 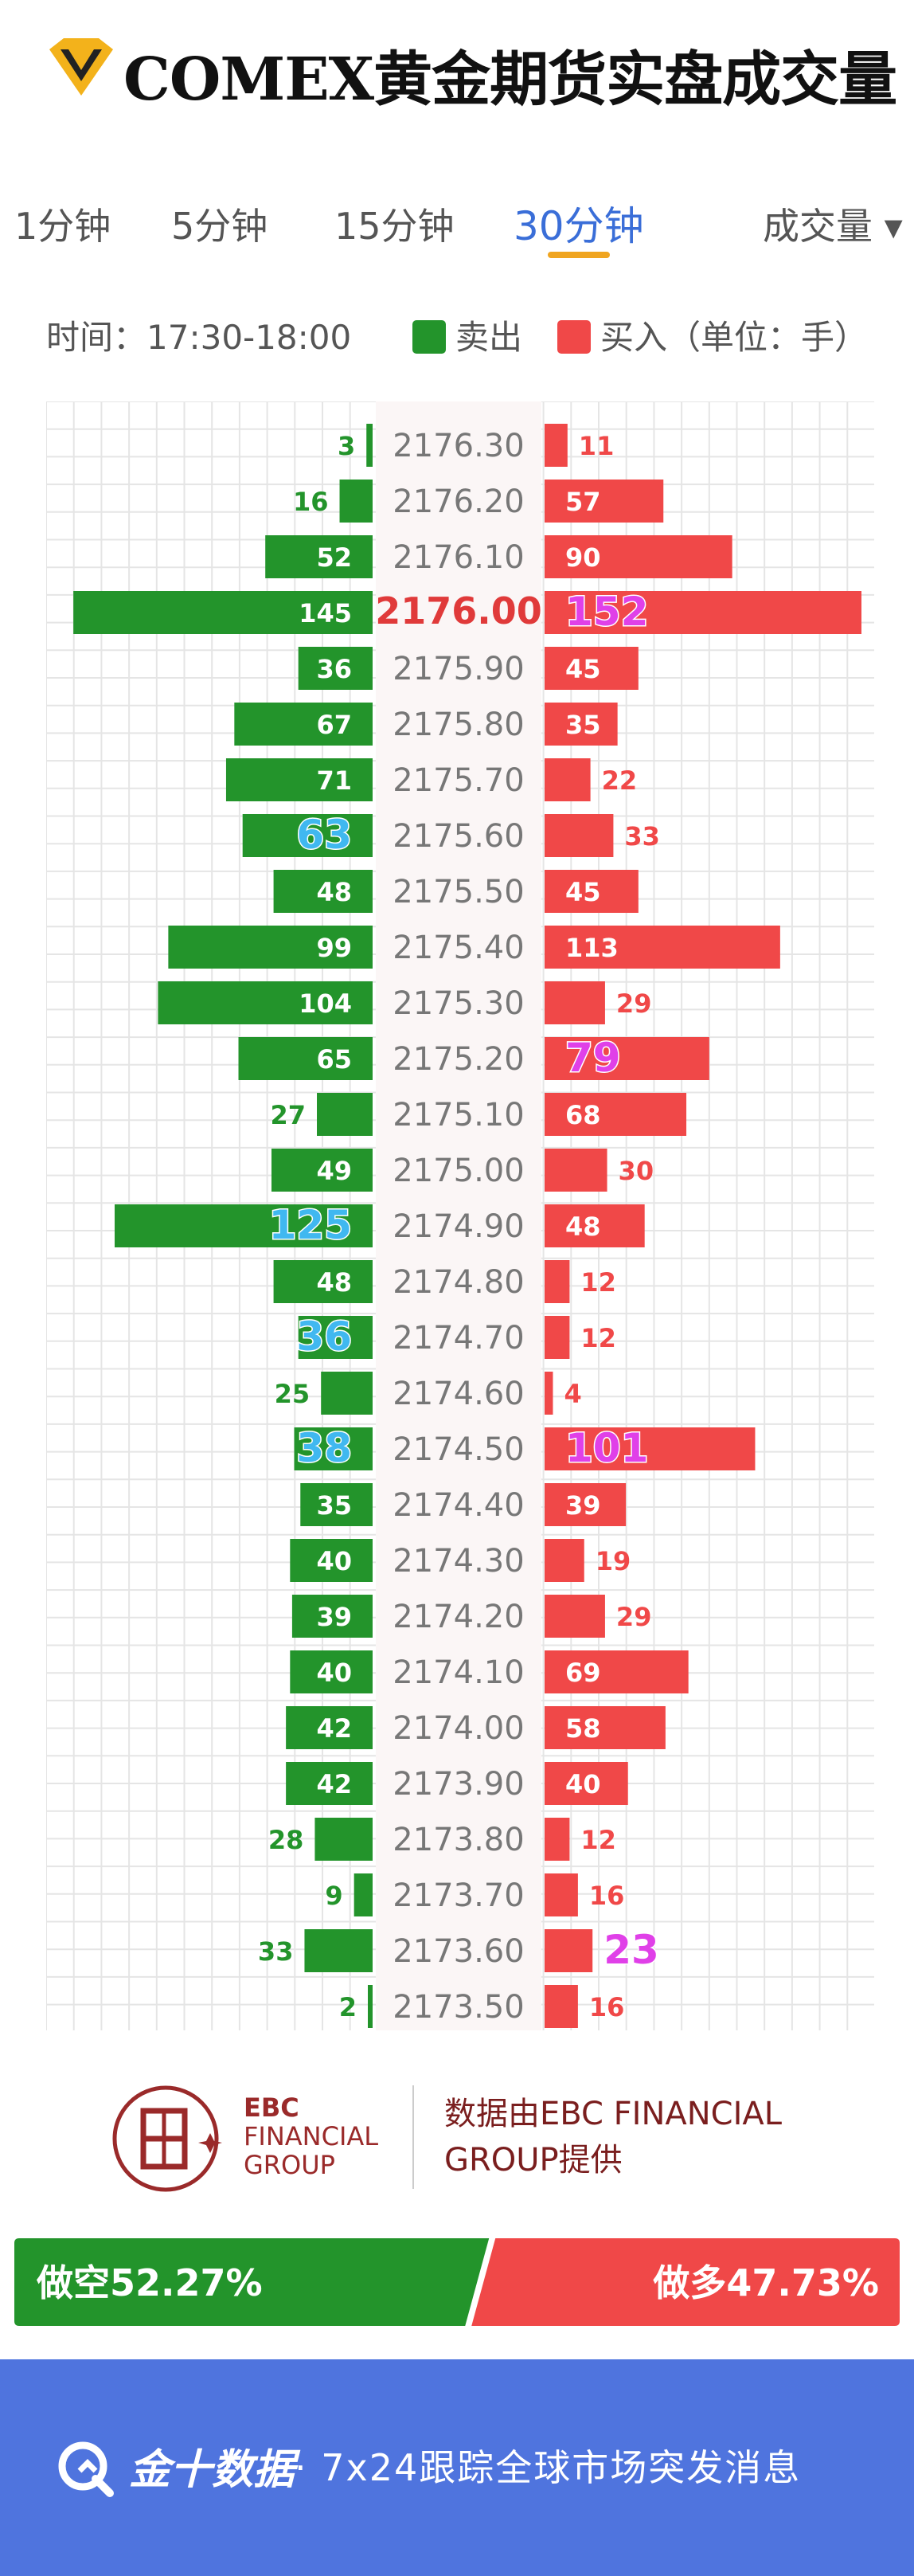 What do you see at coordinates (334, 725) in the screenshot?
I see `sell-value-label: 67` at bounding box center [334, 725].